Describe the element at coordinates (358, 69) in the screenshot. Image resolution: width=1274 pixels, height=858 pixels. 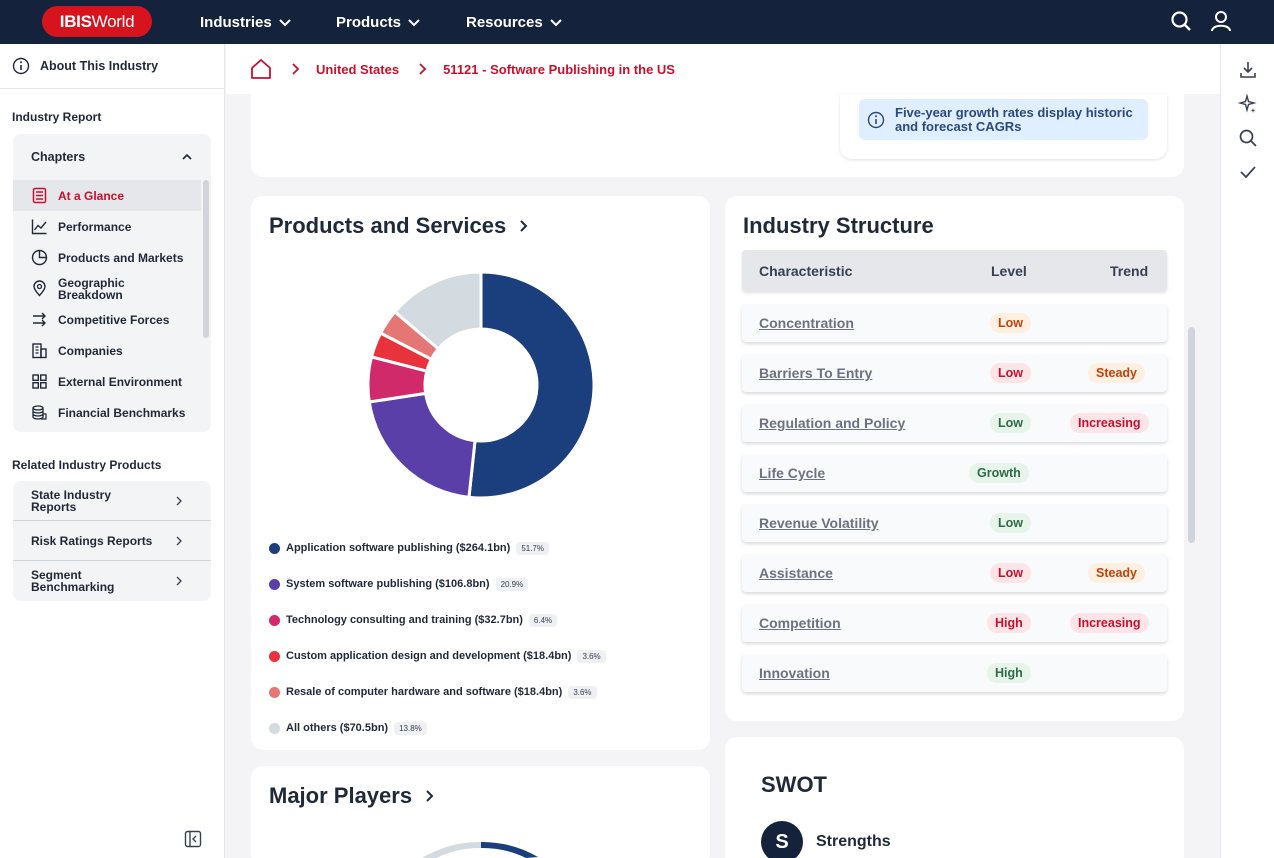
I see `breadcrumb-united-states: United States` at that location.